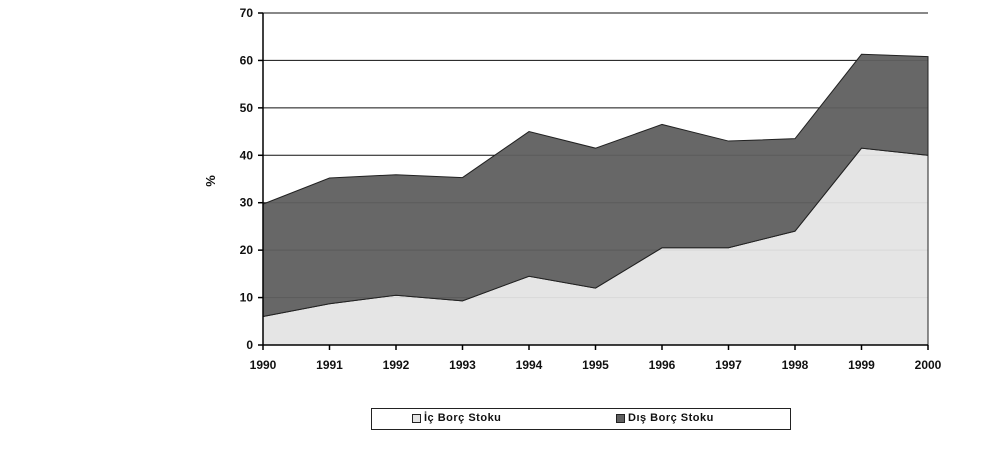 Image resolution: width=1004 pixels, height=459 pixels. I want to click on y-tick-label-60: 60, so click(247, 60).